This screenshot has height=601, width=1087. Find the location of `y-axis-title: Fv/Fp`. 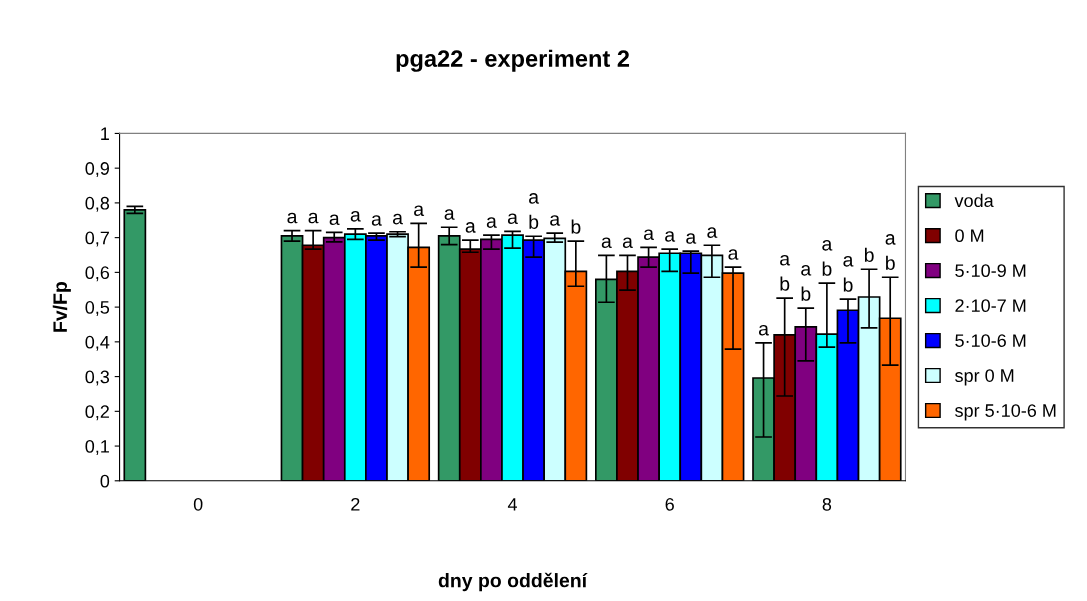

y-axis-title: Fv/Fp is located at coordinates (61, 306).